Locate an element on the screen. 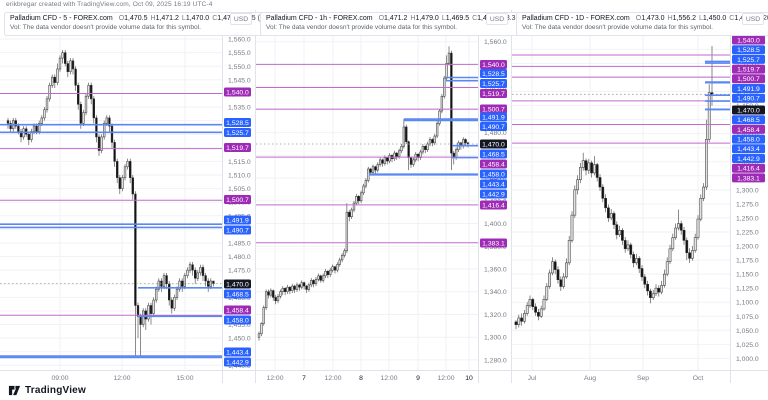  price-tick-label: 1,250.0 is located at coordinates (747, 218).